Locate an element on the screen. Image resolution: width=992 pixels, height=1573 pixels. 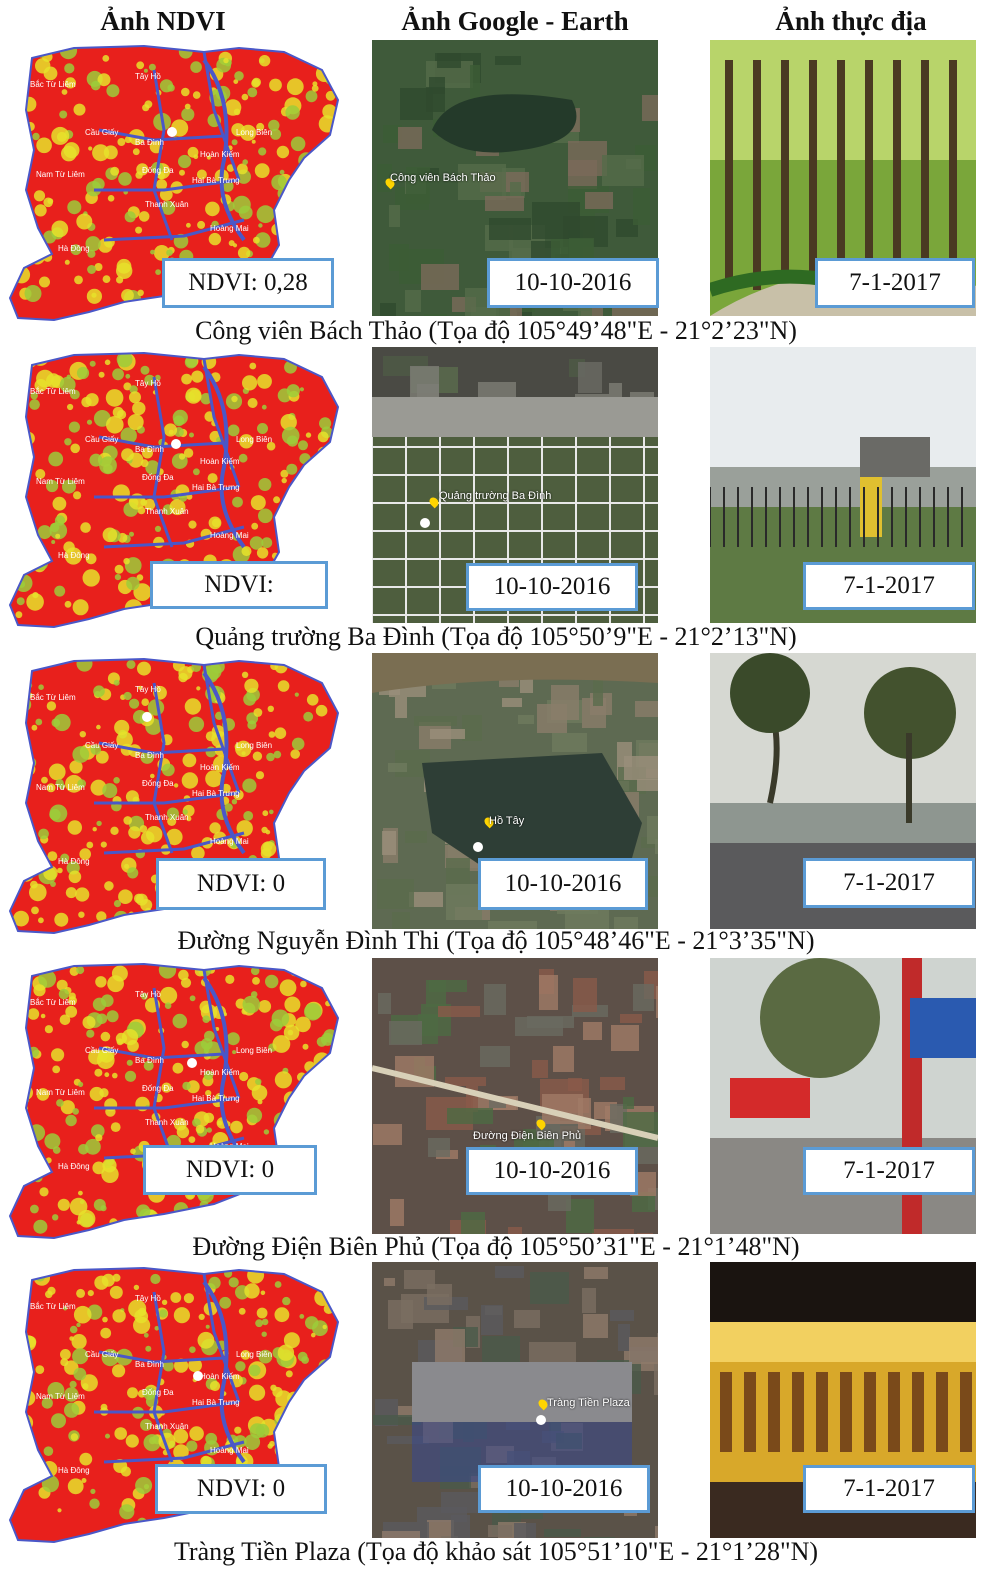
ndvi-column-header: Ảnh NDVI is located at coordinates (163, 21).